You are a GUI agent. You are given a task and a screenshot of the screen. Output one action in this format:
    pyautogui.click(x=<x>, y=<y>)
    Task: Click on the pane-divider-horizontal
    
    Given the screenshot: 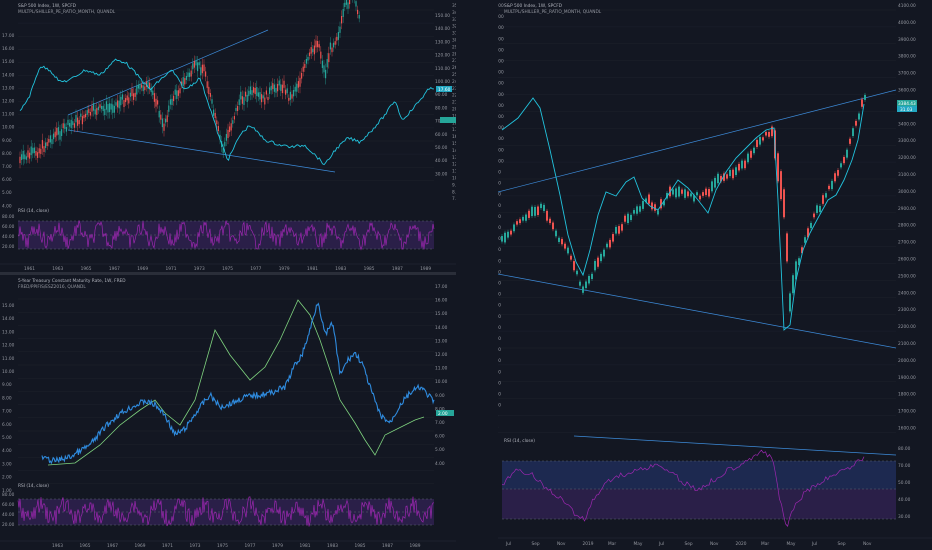 What is the action you would take?
    pyautogui.click(x=228, y=273)
    